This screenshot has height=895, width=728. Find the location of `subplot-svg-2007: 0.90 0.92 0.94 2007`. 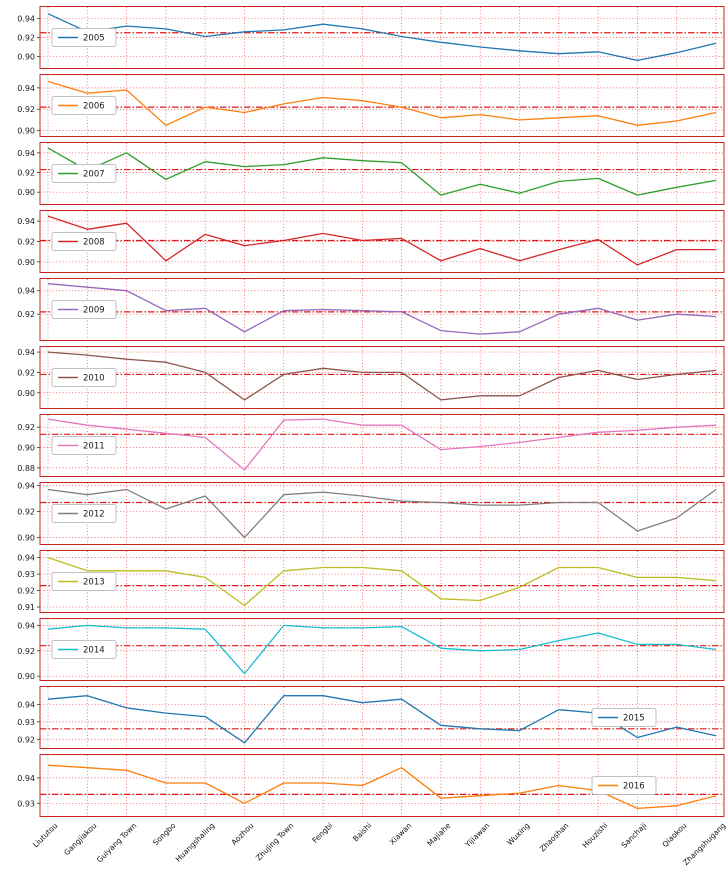

subplot-svg-2007: 0.90 0.92 0.94 2007 is located at coordinates (371, 173).